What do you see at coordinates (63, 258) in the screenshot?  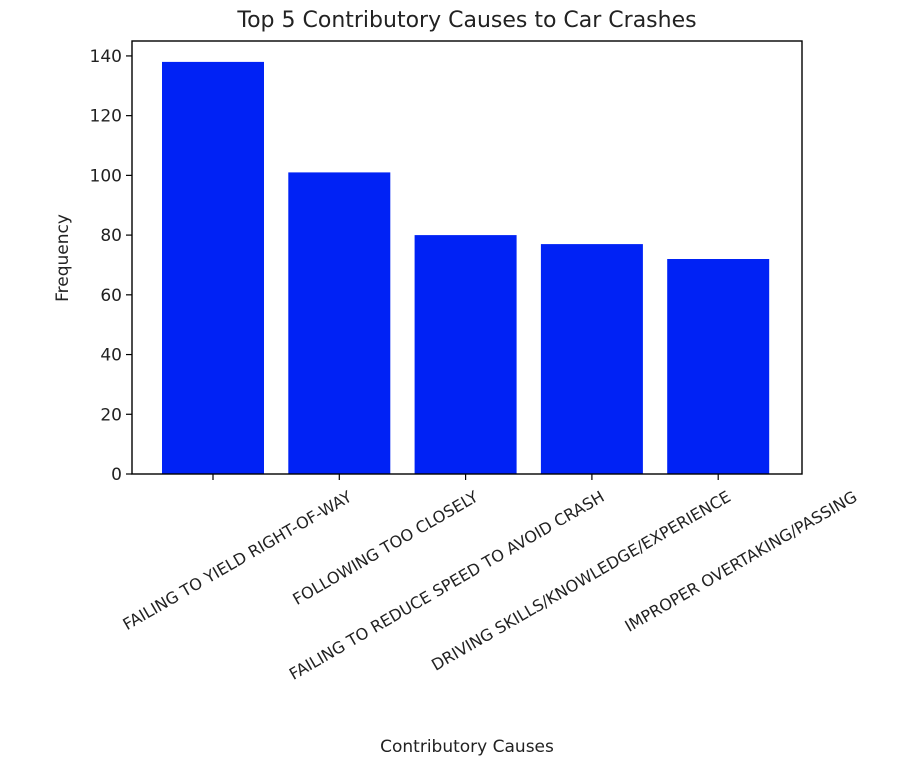 I see `y-axis-label: Frequency` at bounding box center [63, 258].